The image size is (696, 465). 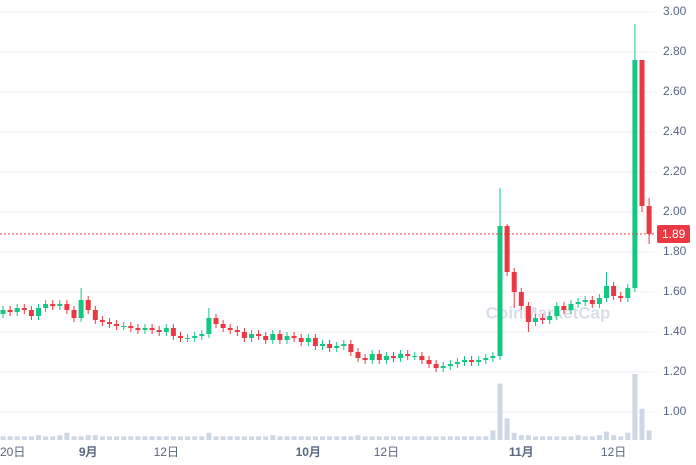 What do you see at coordinates (675, 251) in the screenshot?
I see `y-tick-label: 1.80` at bounding box center [675, 251].